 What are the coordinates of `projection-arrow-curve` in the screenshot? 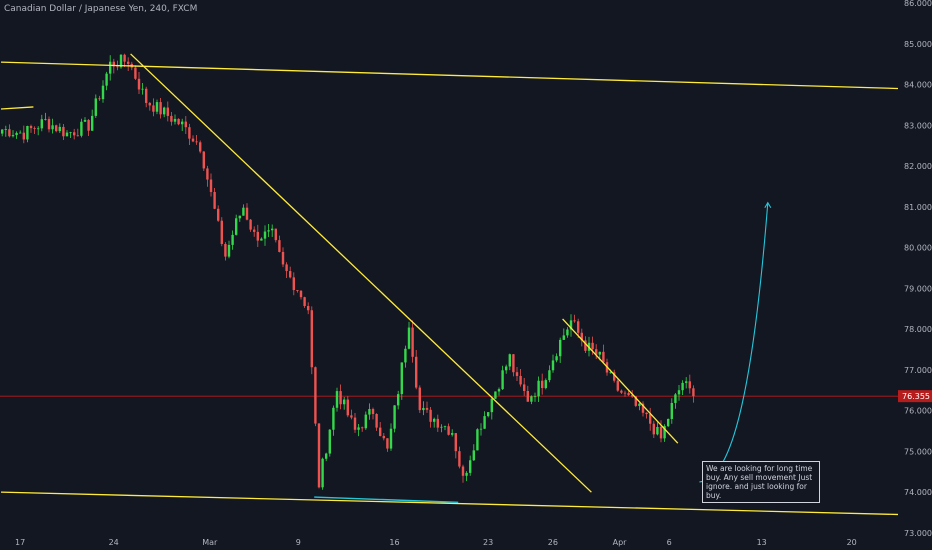 It's located at (734, 342).